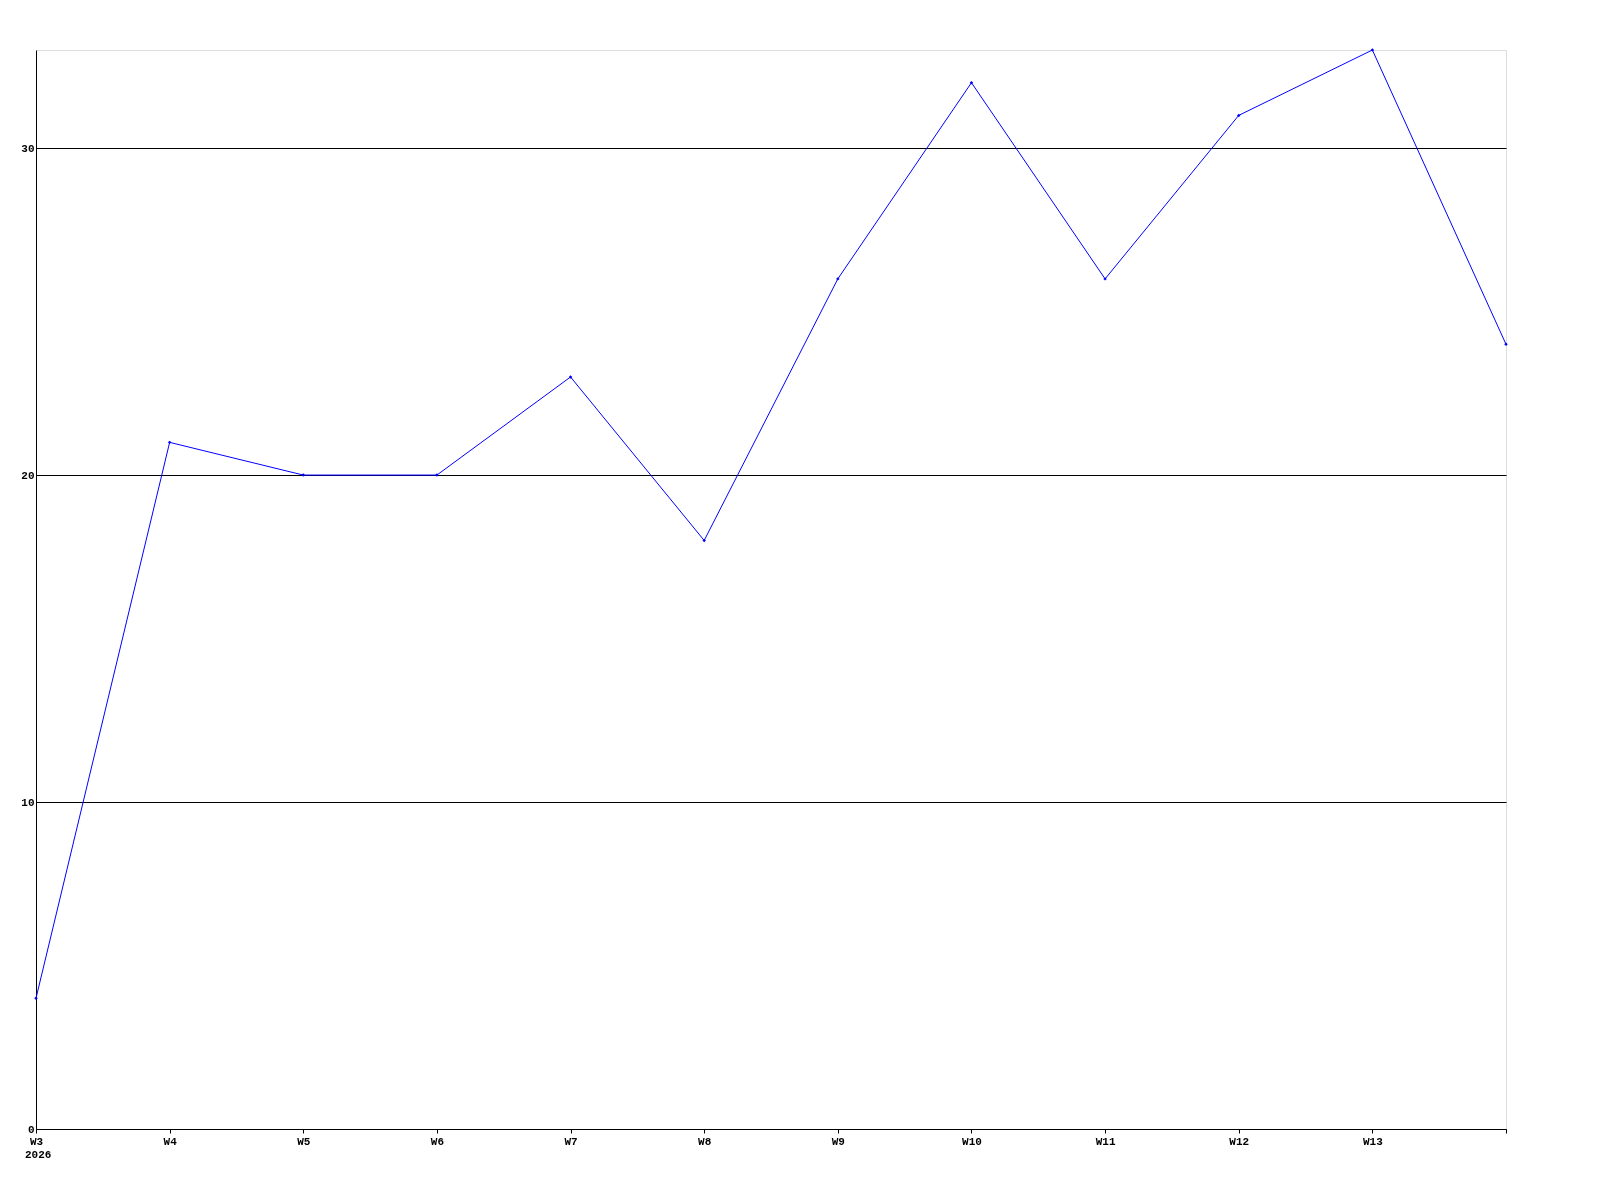  Describe the element at coordinates (38, 1155) in the screenshot. I see `text: 2026` at that location.